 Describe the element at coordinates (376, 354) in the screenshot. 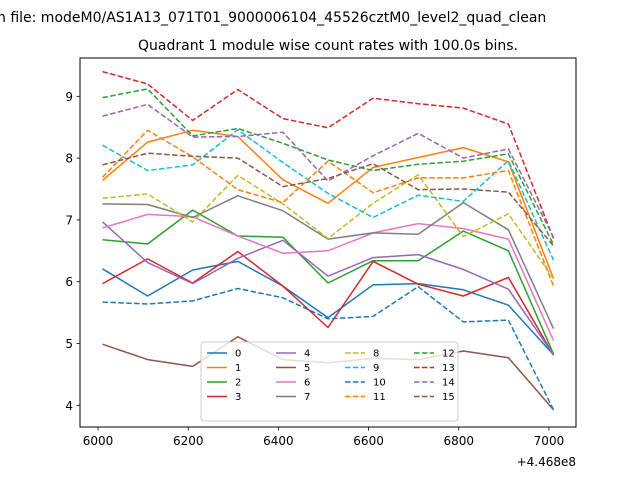

I see `legend-label: 8` at that location.